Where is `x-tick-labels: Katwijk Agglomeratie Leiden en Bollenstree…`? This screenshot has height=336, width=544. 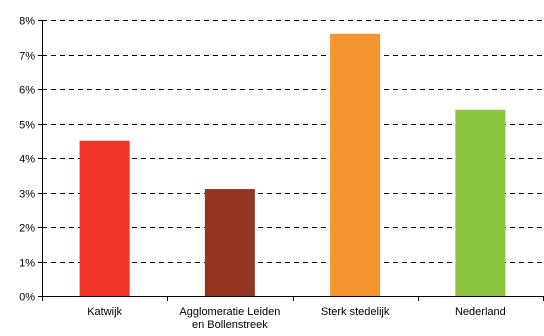
x-tick-labels: Katwijk Agglomeratie Leiden en Bollenstree… is located at coordinates (296, 318).